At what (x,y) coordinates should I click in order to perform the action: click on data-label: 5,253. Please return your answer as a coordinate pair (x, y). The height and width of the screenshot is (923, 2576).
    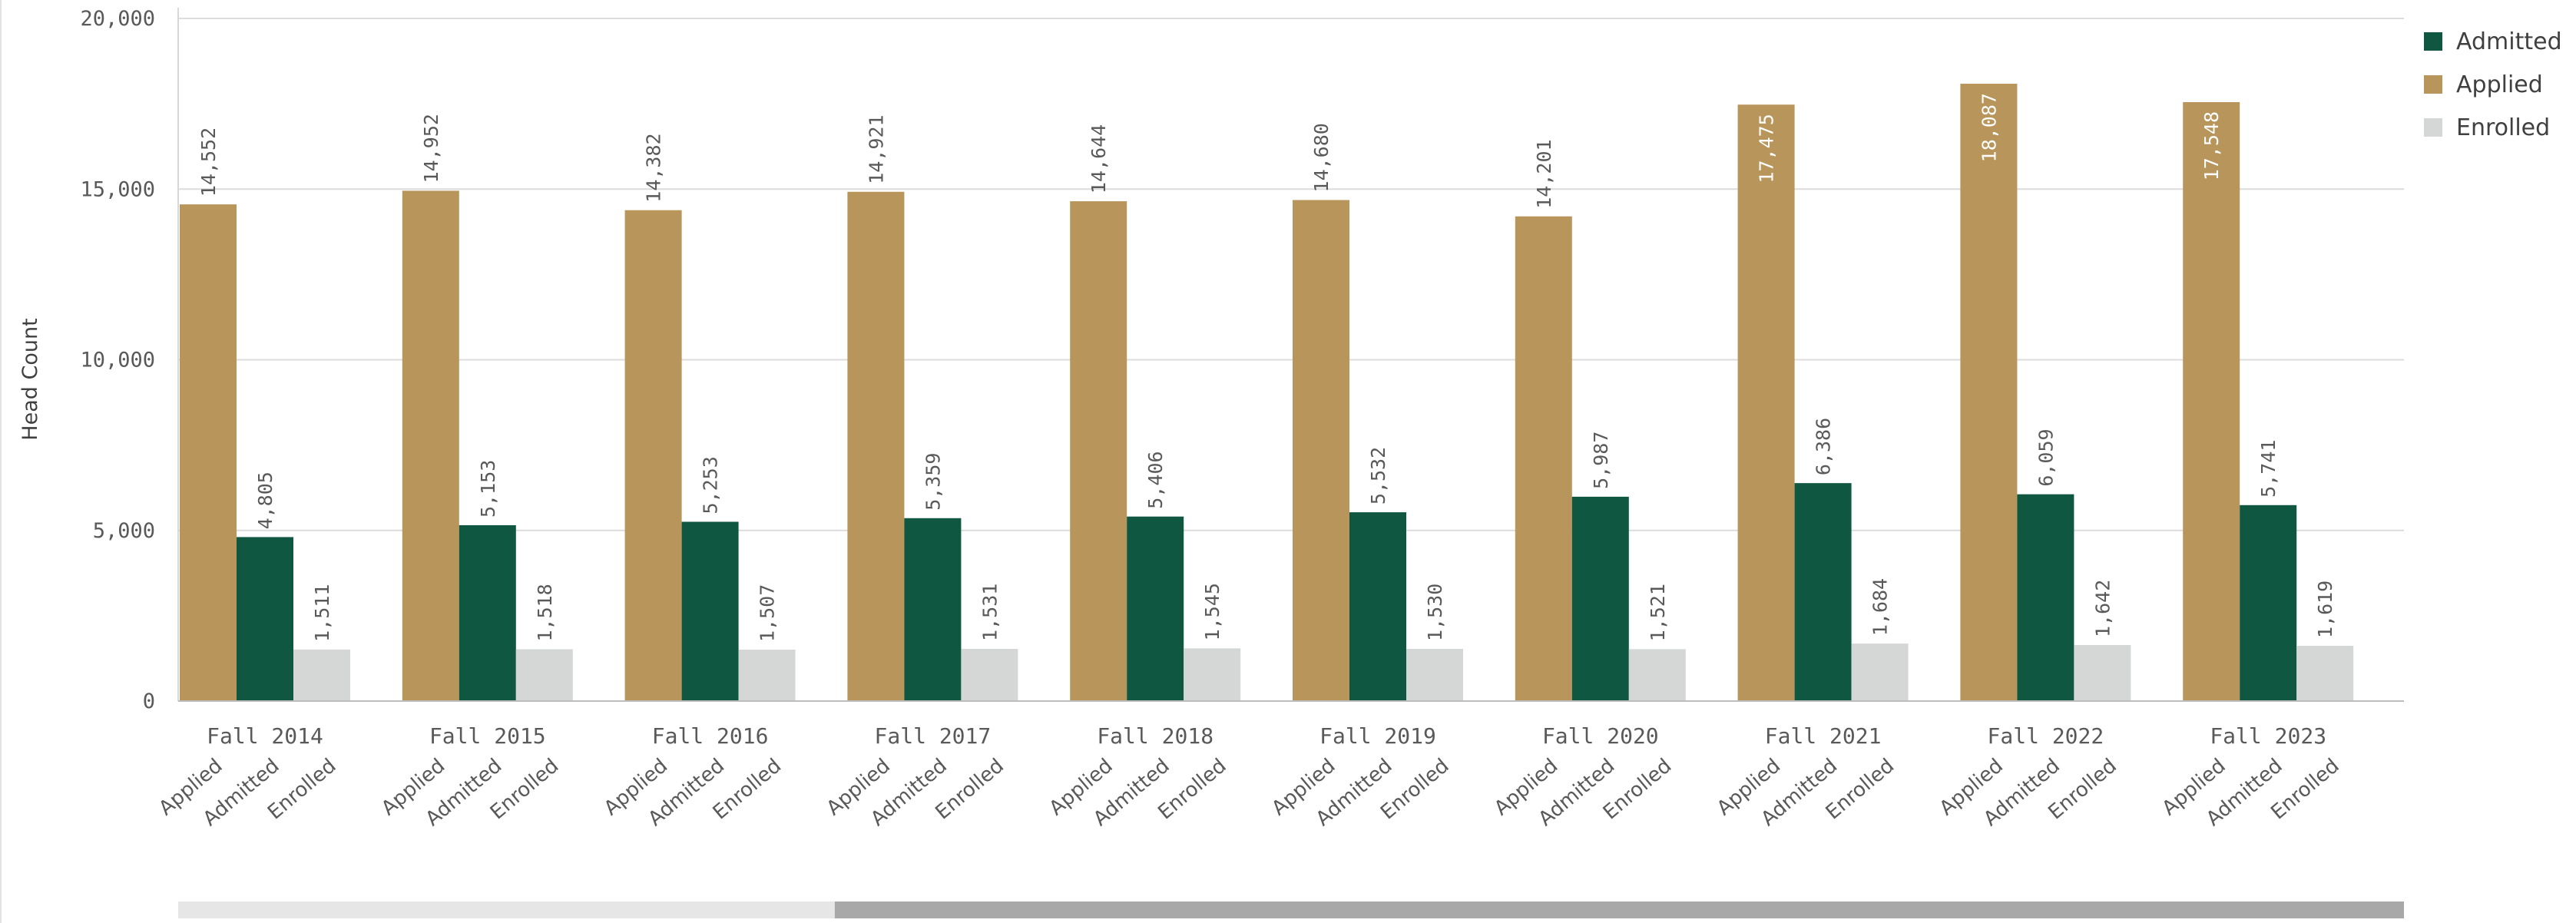
    Looking at the image, I should click on (711, 485).